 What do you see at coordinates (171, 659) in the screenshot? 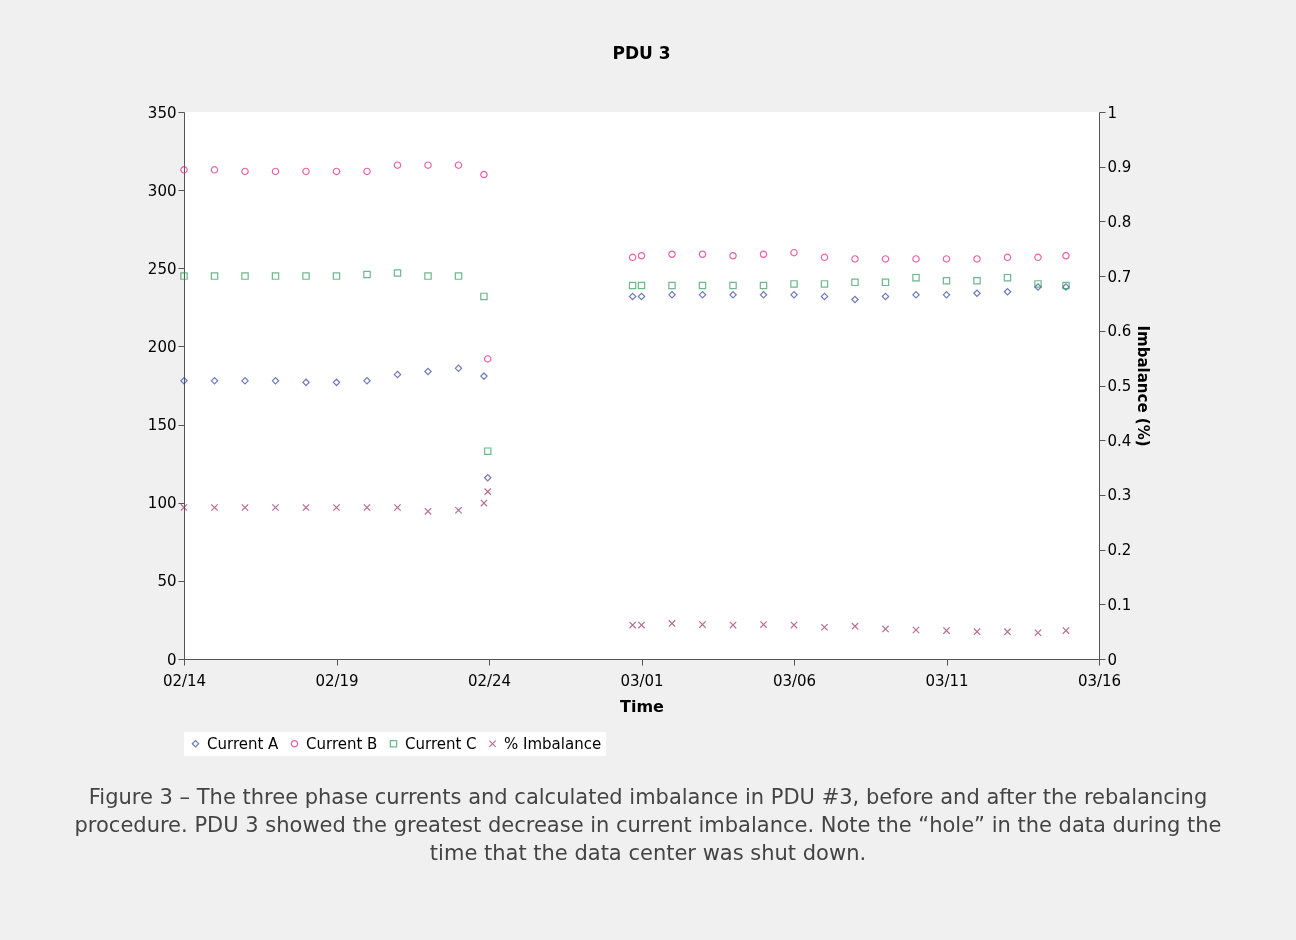
I see `y-tick-label: 0` at bounding box center [171, 659].